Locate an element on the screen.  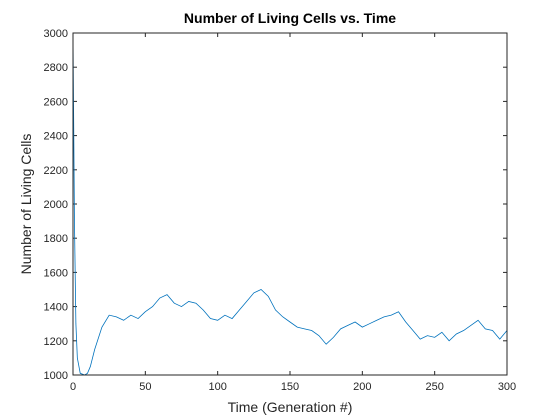
x-tick-label: 100 is located at coordinates (217, 387).